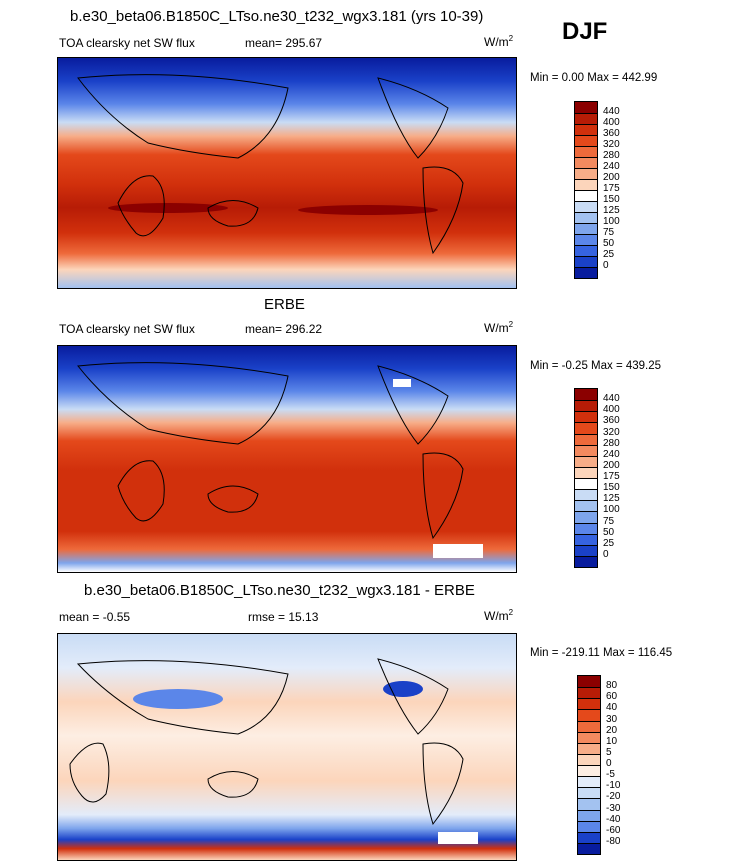  What do you see at coordinates (611, 133) in the screenshot?
I see `colorbar-label: 360` at bounding box center [611, 133].